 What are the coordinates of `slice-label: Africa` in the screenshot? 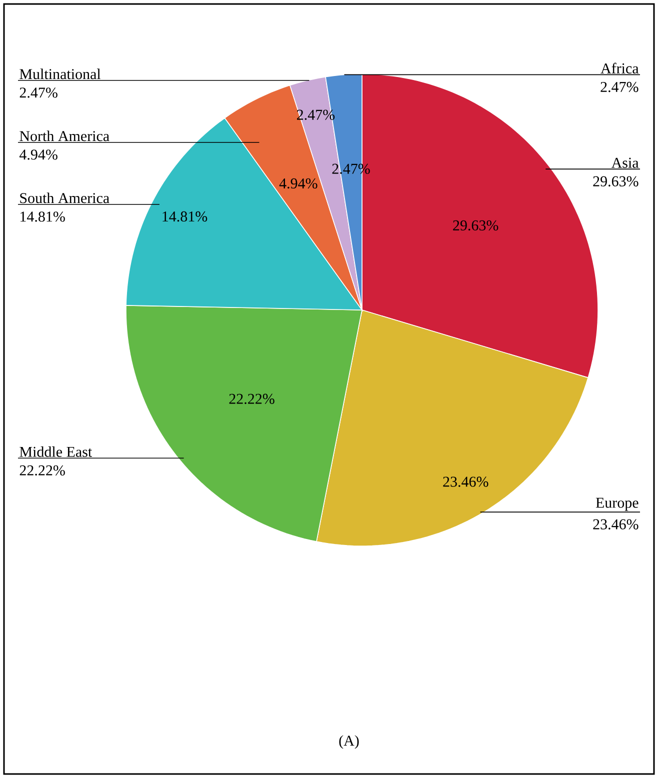 It's located at (619, 68).